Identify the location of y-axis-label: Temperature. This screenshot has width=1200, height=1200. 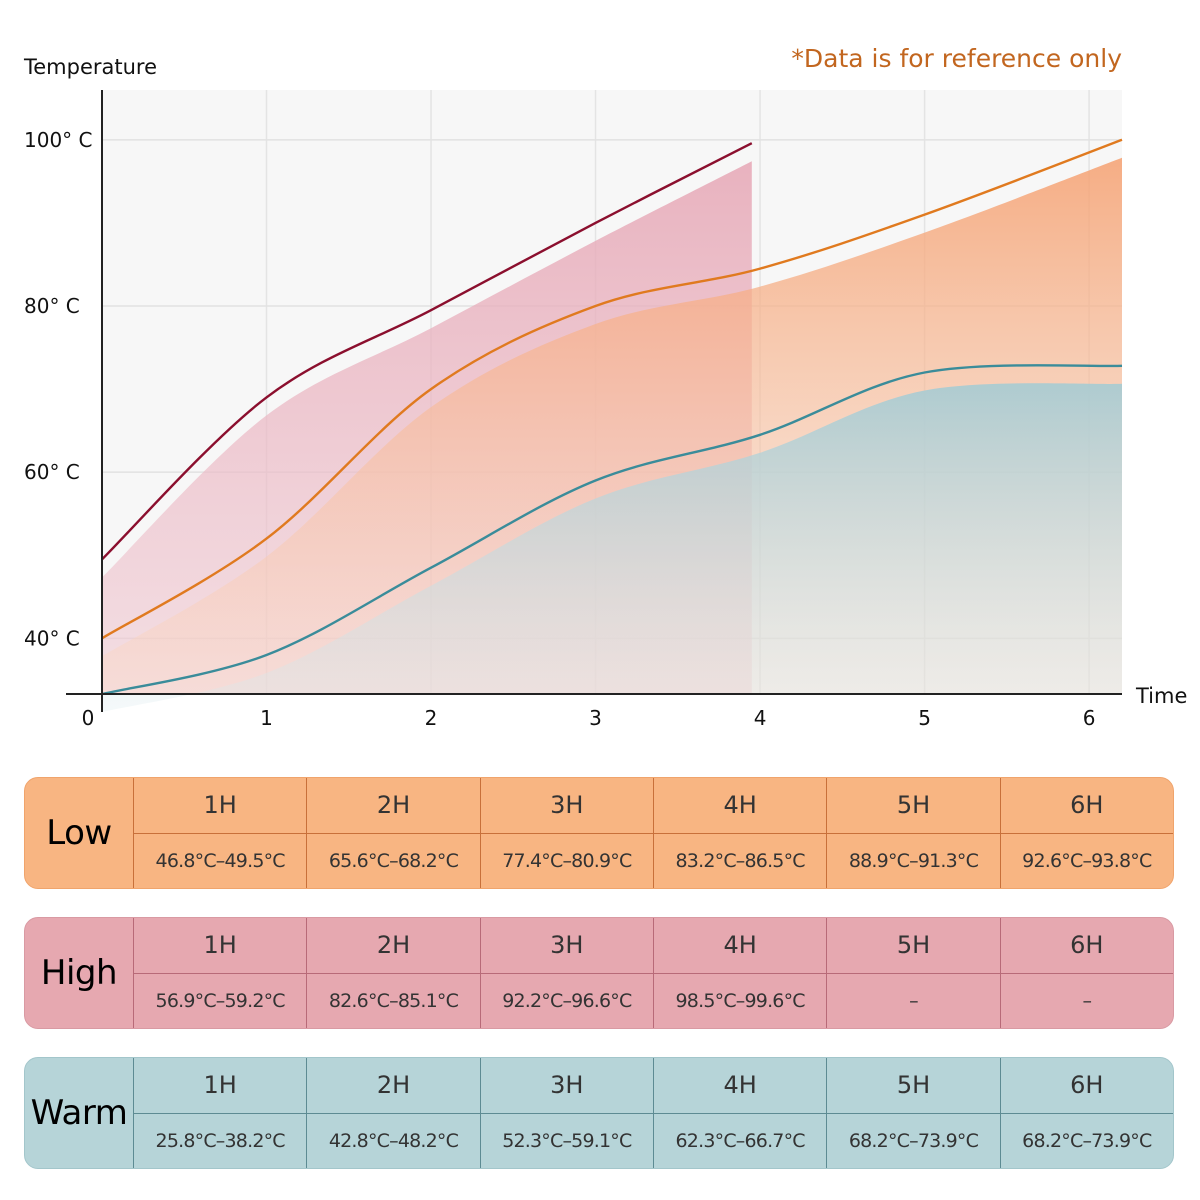
(90, 67).